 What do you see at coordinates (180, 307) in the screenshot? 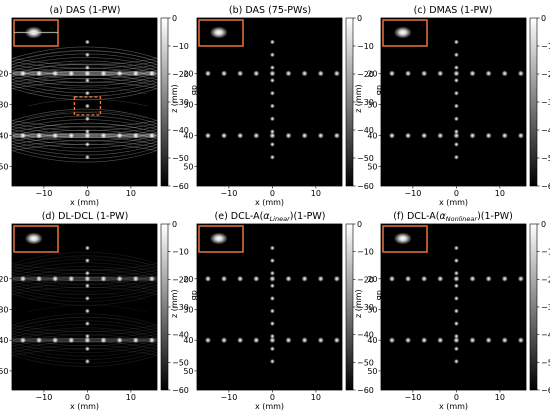
I see `colorbar-tick-label: −30` at bounding box center [180, 307].